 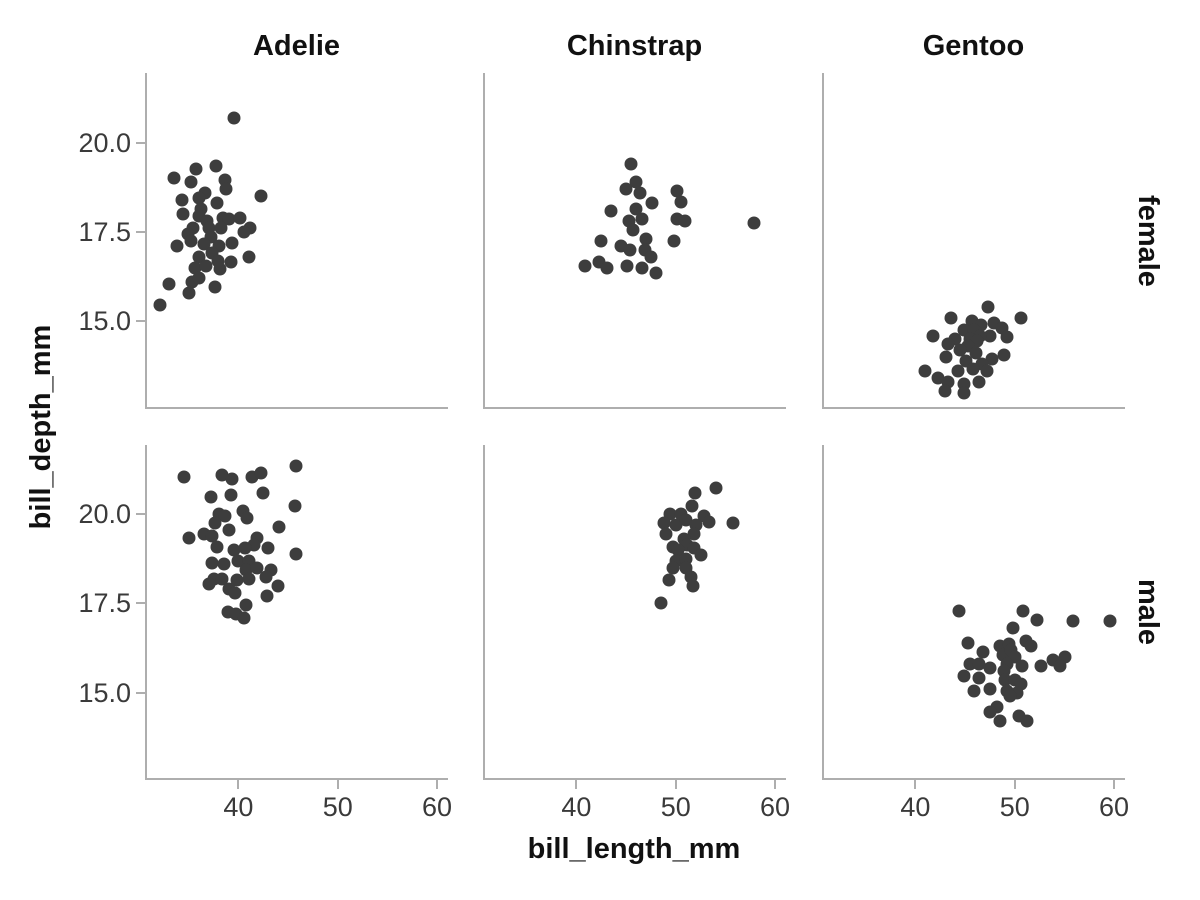 I want to click on panel-gentoo-male: 40 50 60, so click(x=975, y=633).